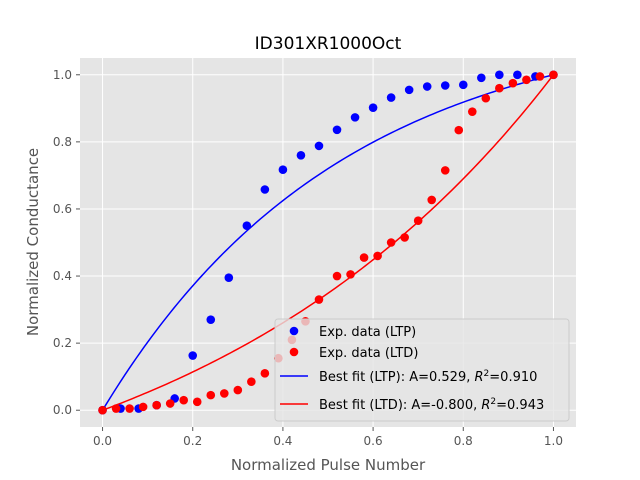 This screenshot has height=480, width=640. I want to click on legend-box, so click(422, 370).